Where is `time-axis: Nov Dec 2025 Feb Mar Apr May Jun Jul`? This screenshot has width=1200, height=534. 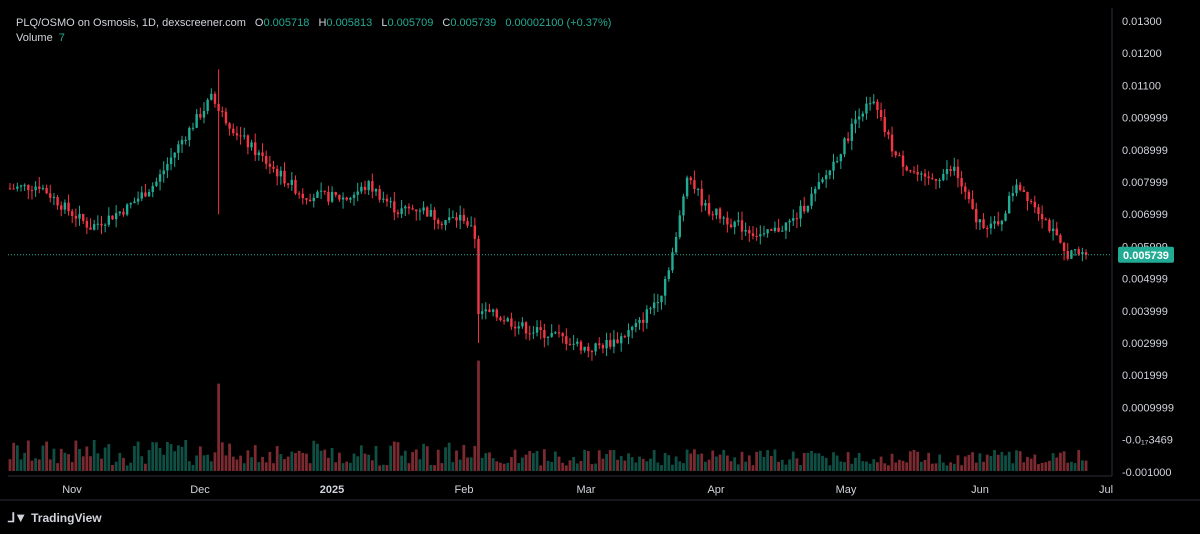 time-axis: Nov Dec 2025 Feb Mar Apr May Jun Jul is located at coordinates (587, 490).